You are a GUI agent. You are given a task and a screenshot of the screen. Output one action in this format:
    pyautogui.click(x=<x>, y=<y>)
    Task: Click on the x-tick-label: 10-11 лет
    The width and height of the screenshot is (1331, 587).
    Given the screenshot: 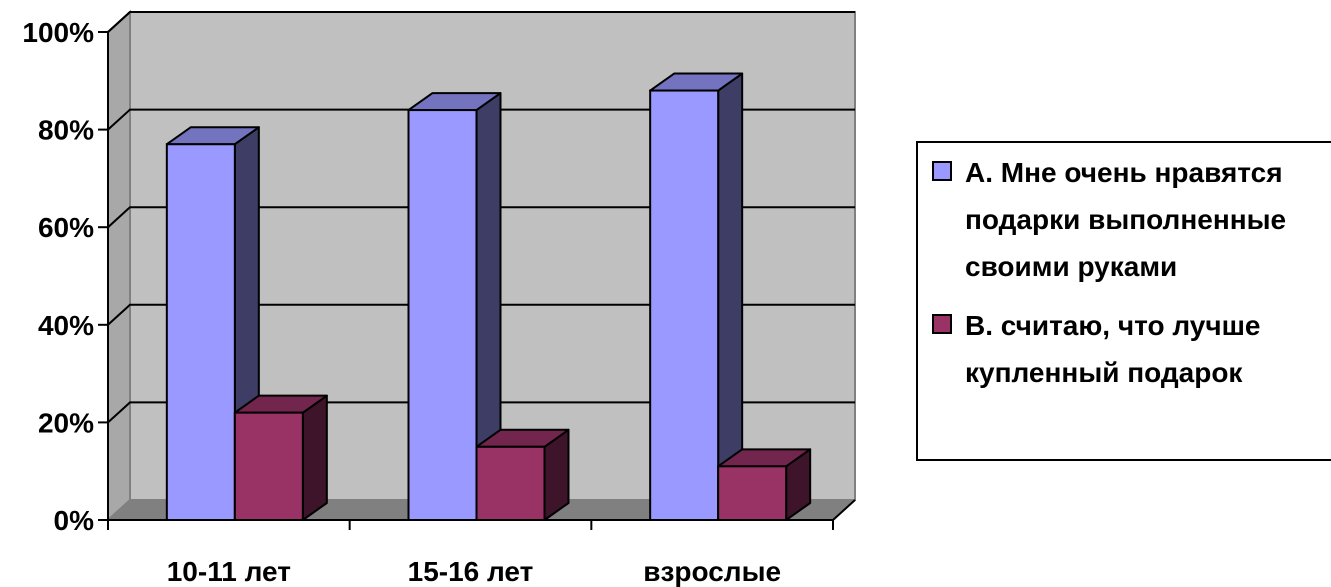 What is the action you would take?
    pyautogui.click(x=229, y=571)
    